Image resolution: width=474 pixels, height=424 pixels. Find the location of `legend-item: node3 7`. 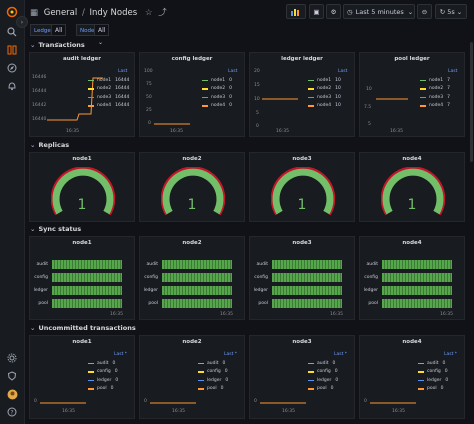

legend-item: node3 7 is located at coordinates (435, 97).